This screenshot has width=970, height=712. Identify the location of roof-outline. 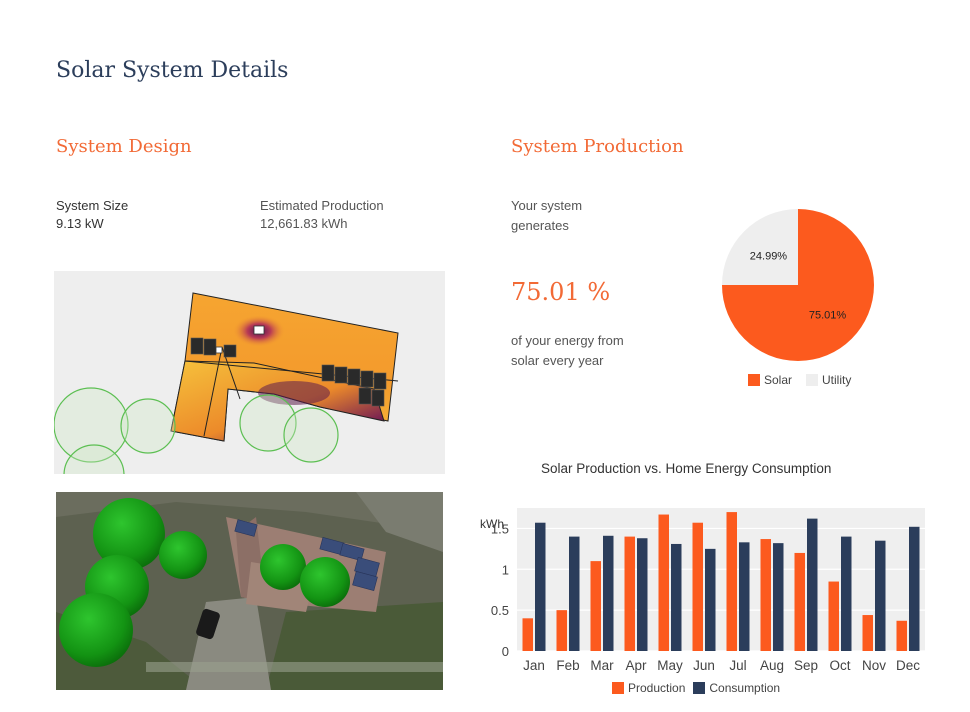
(284, 367).